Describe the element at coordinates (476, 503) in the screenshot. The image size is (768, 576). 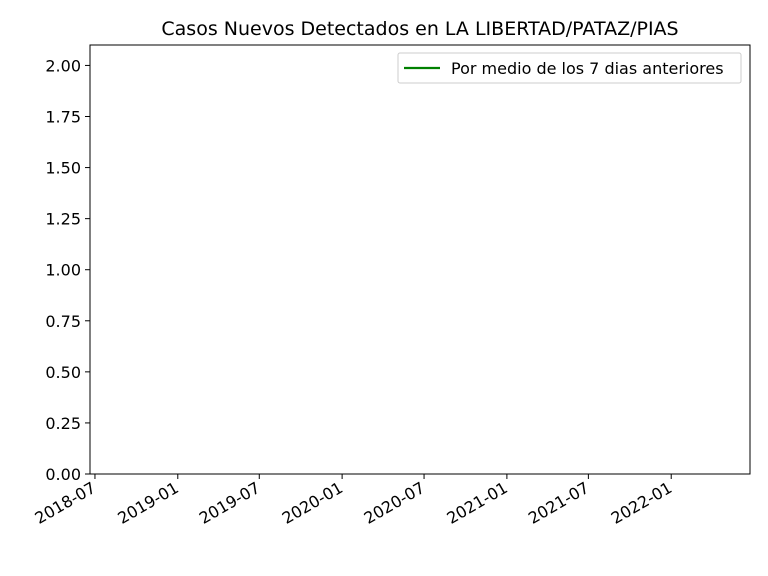
I see `x-tick-label: 2021-01` at that location.